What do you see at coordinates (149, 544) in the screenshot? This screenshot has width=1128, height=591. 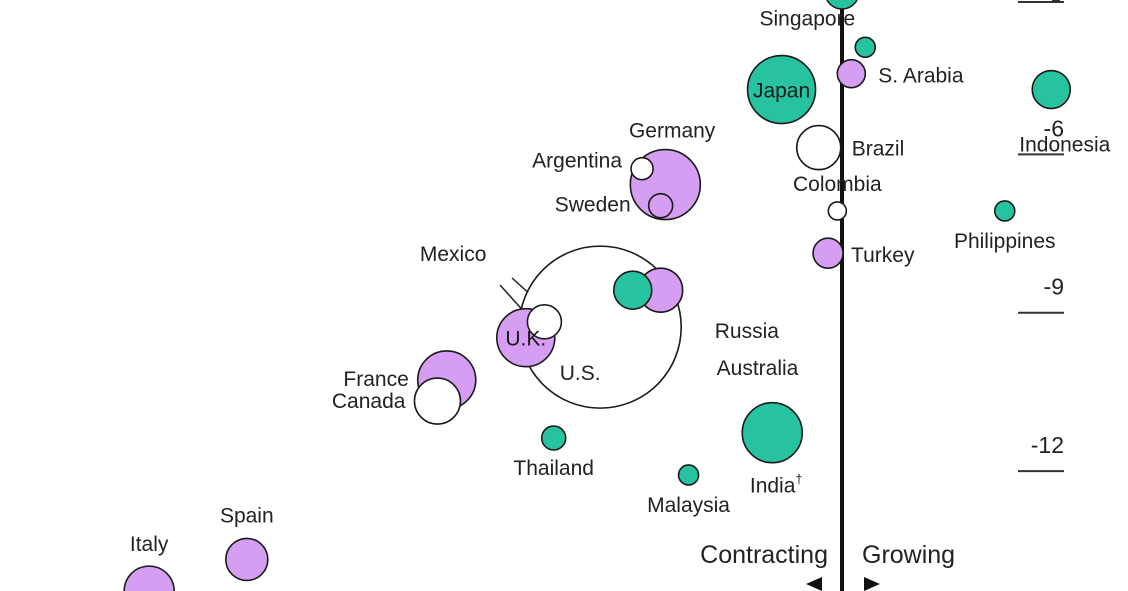 I see `data-label-italy: Italy` at bounding box center [149, 544].